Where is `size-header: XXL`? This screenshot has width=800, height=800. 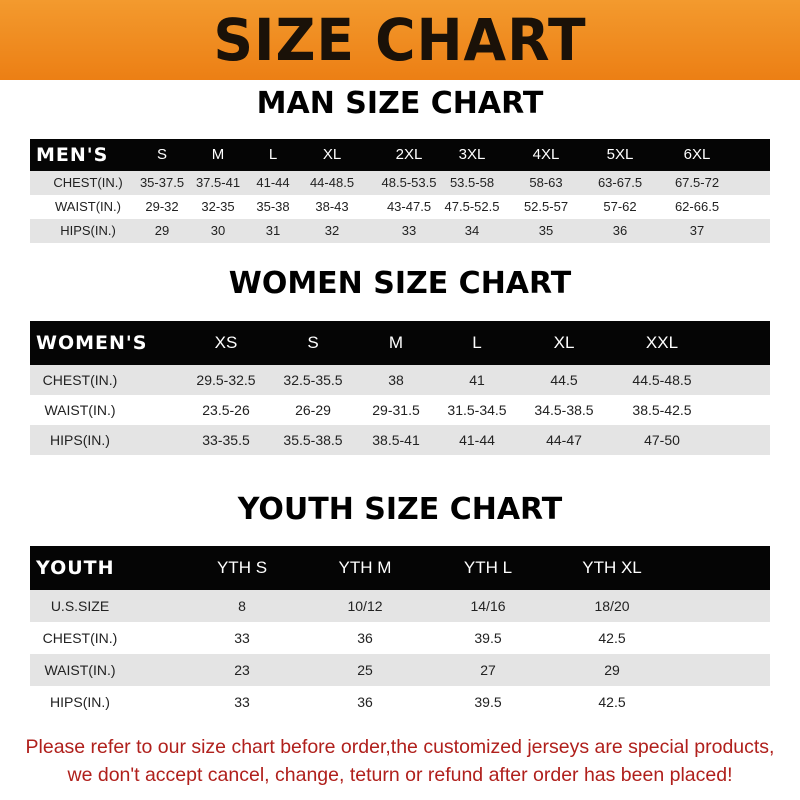
size-header: XXL is located at coordinates (662, 342).